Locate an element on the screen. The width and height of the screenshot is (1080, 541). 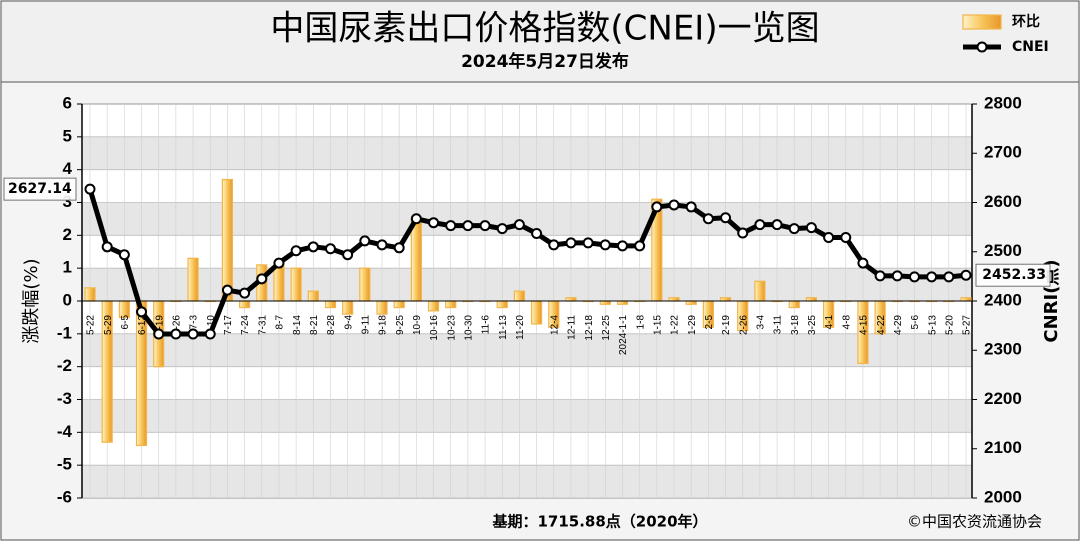
y2-tick-label: 2300 is located at coordinates (1003, 349).